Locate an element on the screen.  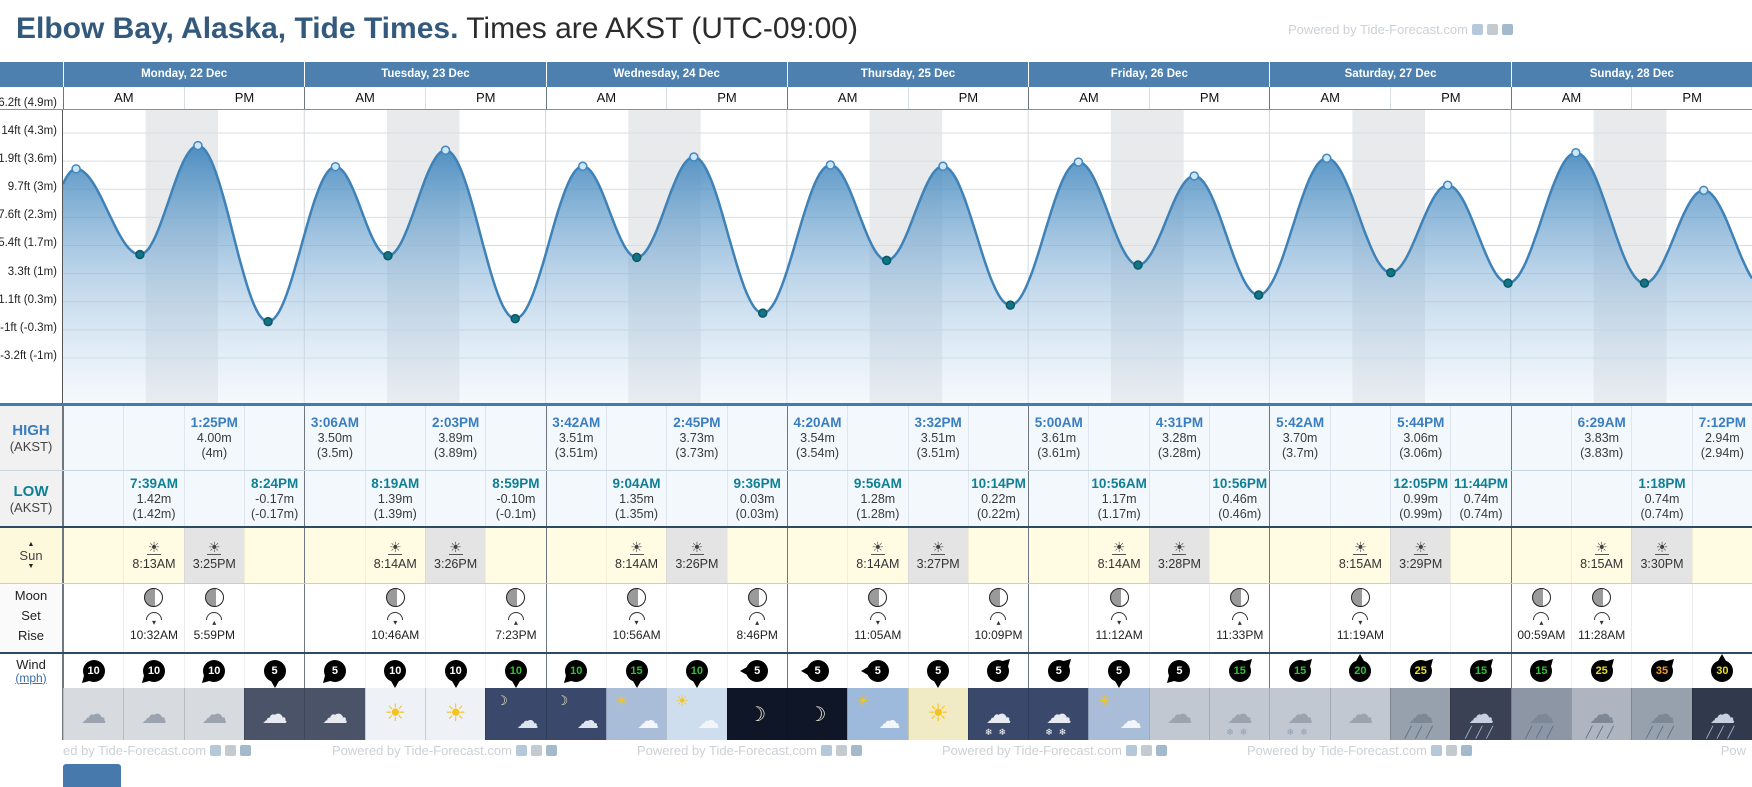
weather-mooncloud-icon: ☽ ☁ is located at coordinates (515, 714).